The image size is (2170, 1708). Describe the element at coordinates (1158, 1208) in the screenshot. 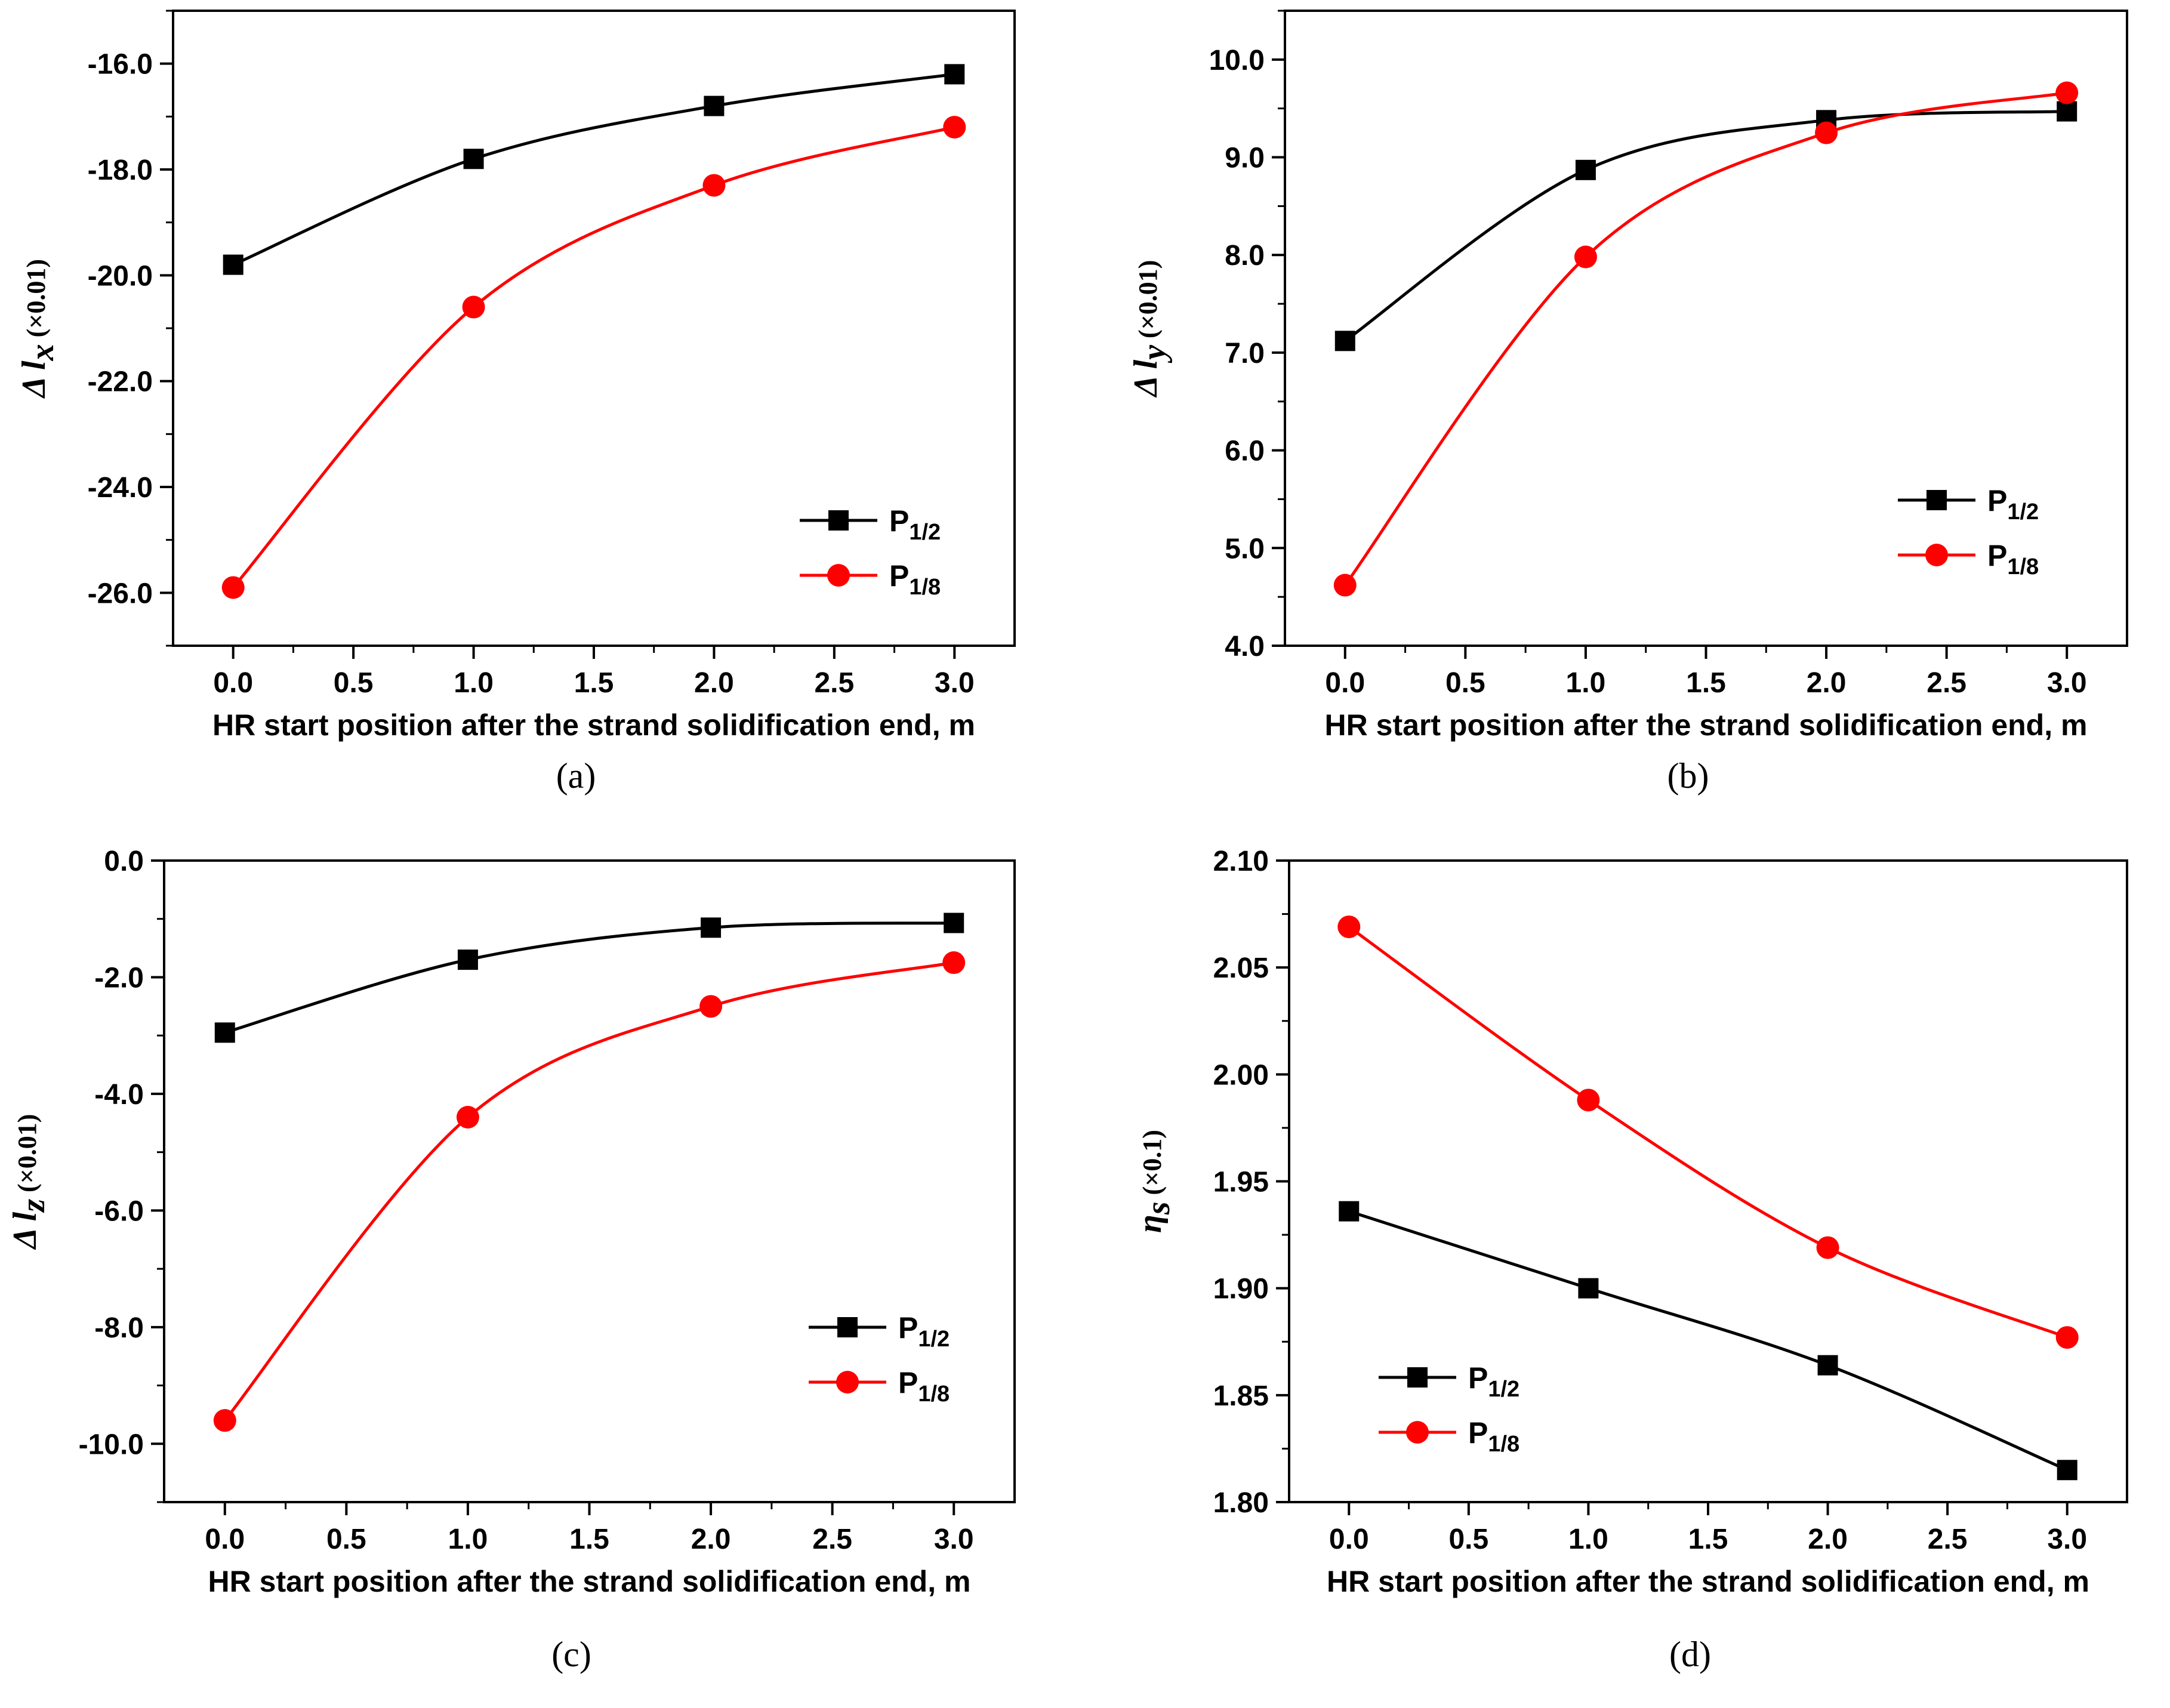

I see `y-axis-subscript: s` at that location.